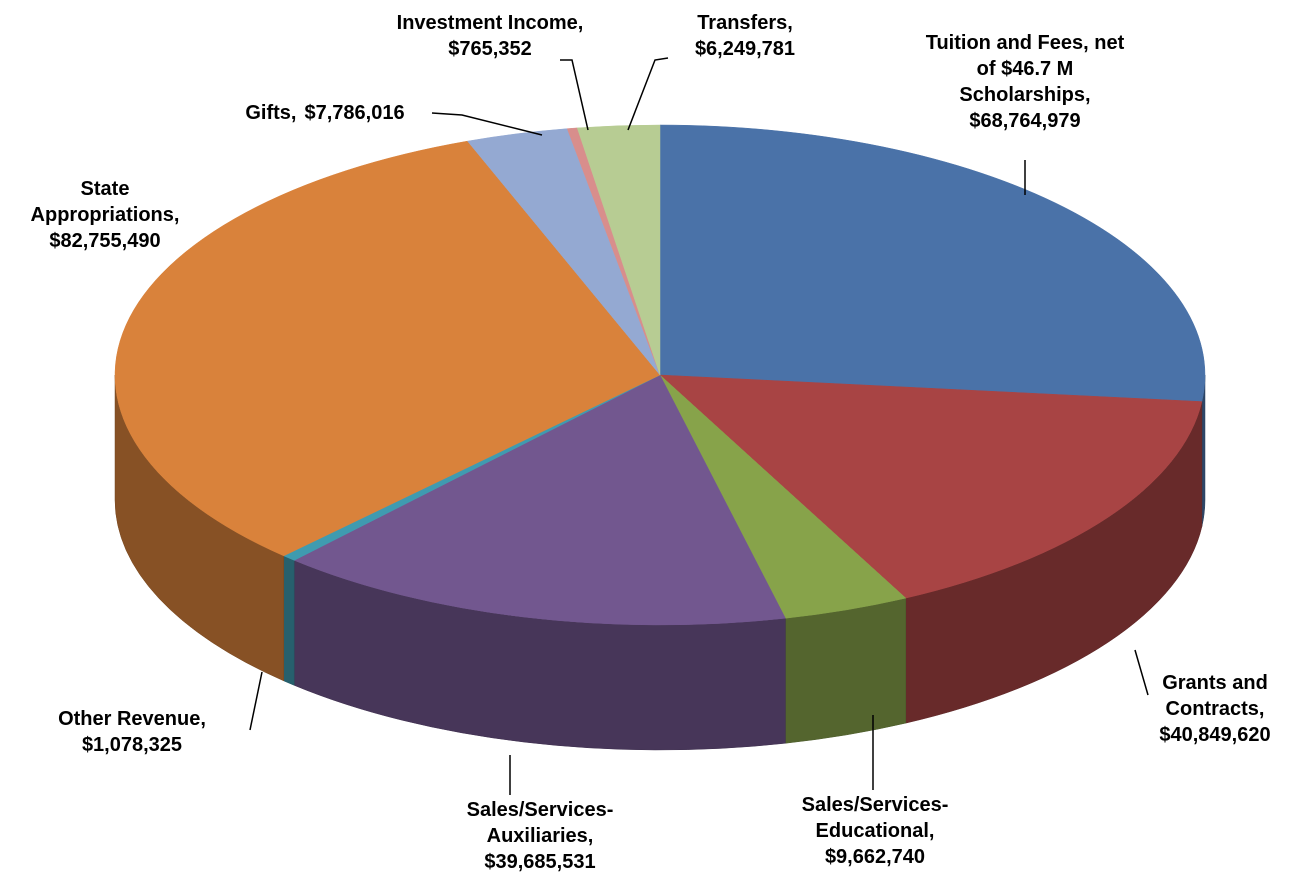 Image resolution: width=1296 pixels, height=886 pixels. I want to click on value-label: $82,755,490, so click(105, 241).